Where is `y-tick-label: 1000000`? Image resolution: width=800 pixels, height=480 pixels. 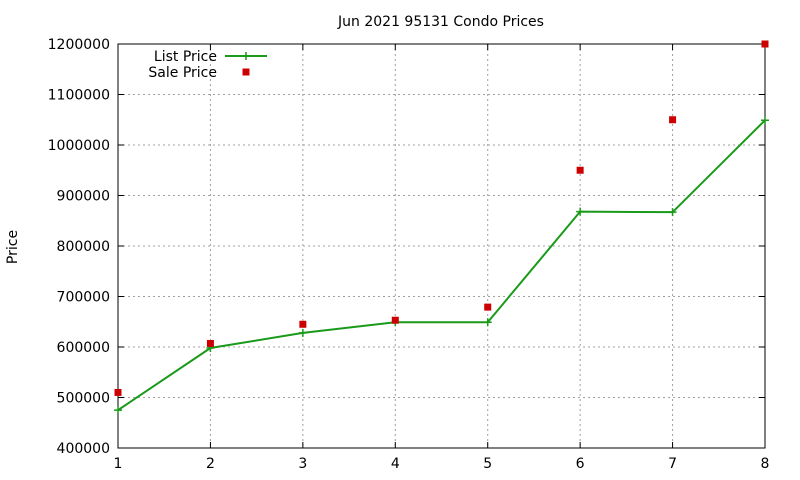 y-tick-label: 1000000 is located at coordinates (79, 146).